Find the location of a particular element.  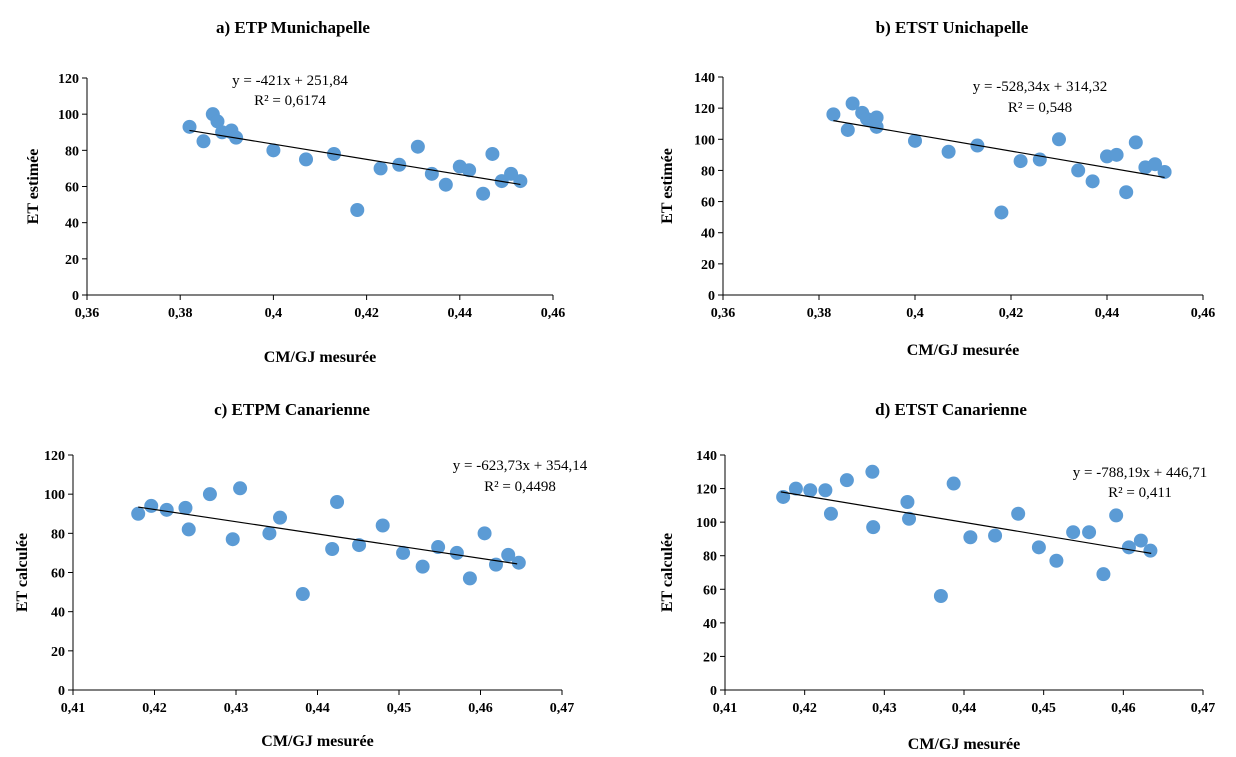

x-tick-label: 0,4 is located at coordinates (915, 313).